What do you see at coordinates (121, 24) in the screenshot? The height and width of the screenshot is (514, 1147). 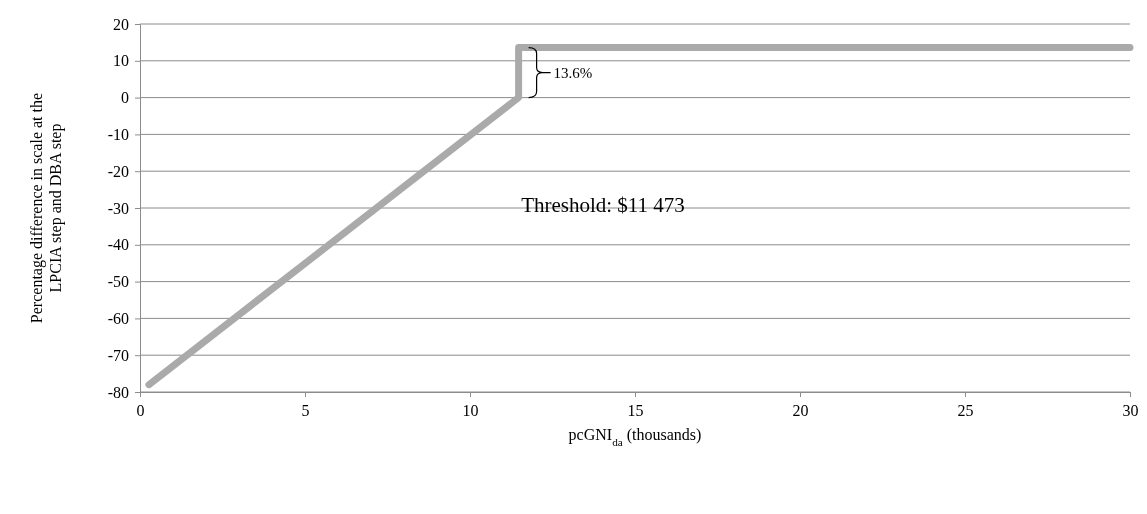 I see `y-tick-label: 20` at bounding box center [121, 24].